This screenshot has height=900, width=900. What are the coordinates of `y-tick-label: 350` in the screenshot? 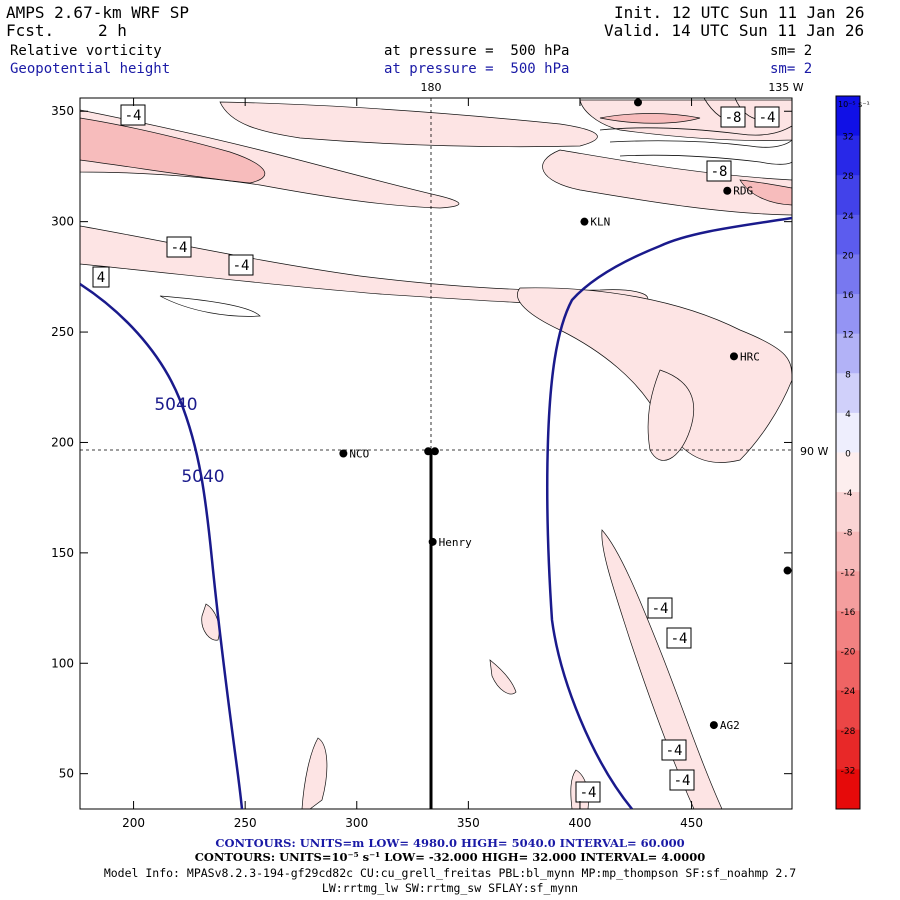 It's located at (62, 111).